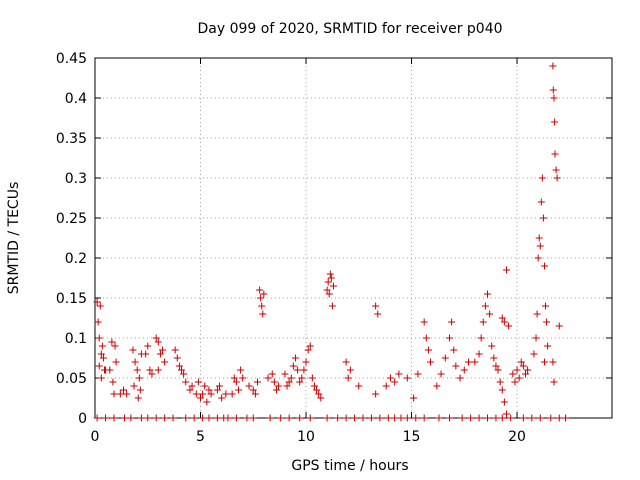 This screenshot has width=640, height=480. What do you see at coordinates (76, 339) in the screenshot?
I see `y-tick-label: 0.1` at bounding box center [76, 339].